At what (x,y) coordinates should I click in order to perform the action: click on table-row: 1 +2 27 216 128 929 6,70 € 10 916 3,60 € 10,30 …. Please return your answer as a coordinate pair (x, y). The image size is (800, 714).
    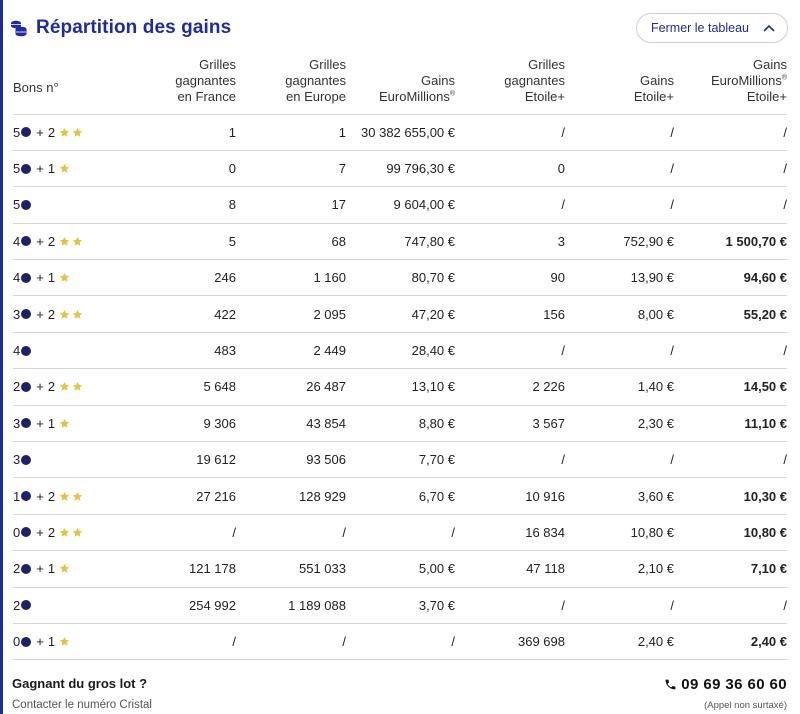
    Looking at the image, I should click on (400, 496).